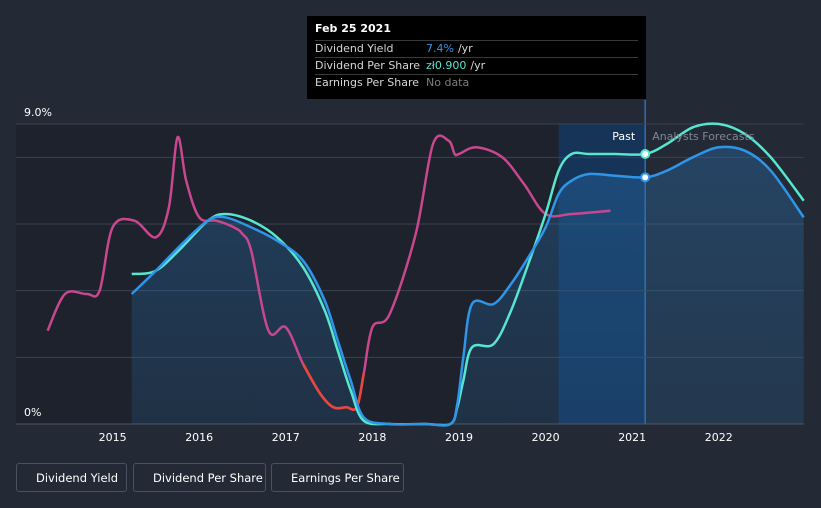 The width and height of the screenshot is (821, 508). I want to click on tooltip-label: Dividend Yield, so click(354, 48).